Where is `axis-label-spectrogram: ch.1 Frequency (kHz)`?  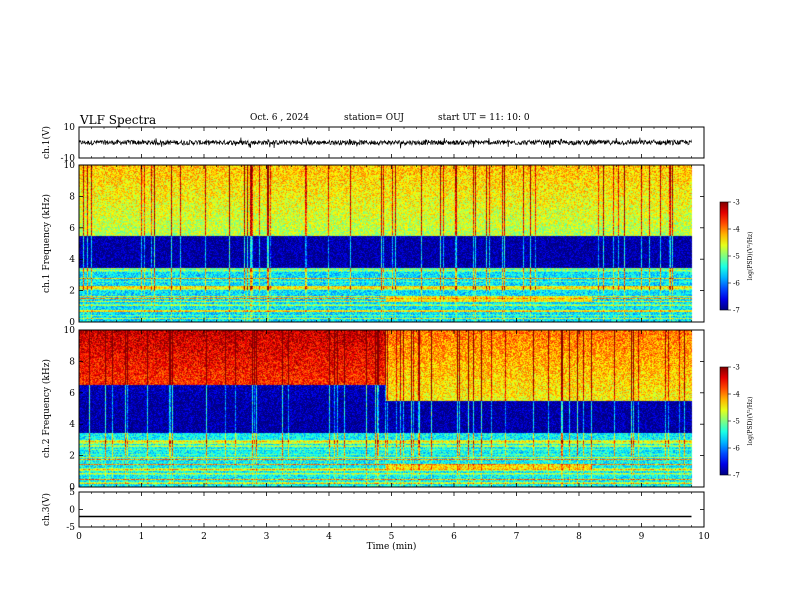 axis-label-spectrogram: ch.1 Frequency (kHz) is located at coordinates (46, 243).